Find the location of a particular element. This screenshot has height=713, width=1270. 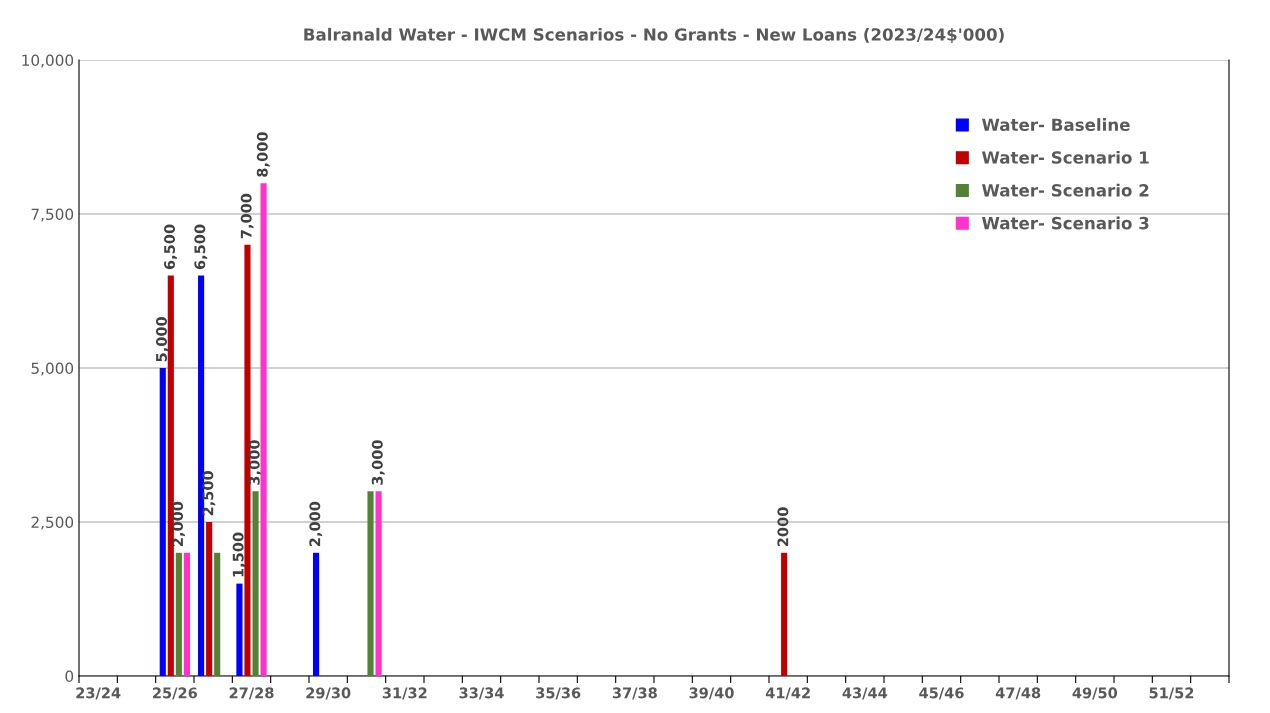

x-tick-label: 39/40 is located at coordinates (711, 693).